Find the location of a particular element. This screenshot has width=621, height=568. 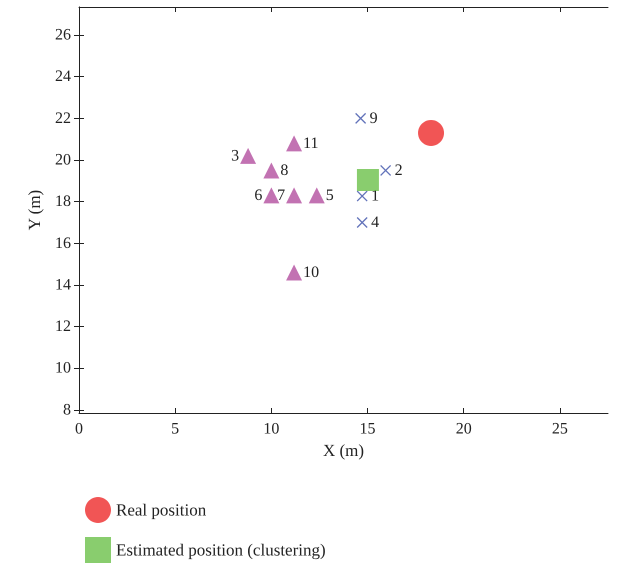

annotation: 11 is located at coordinates (310, 143).